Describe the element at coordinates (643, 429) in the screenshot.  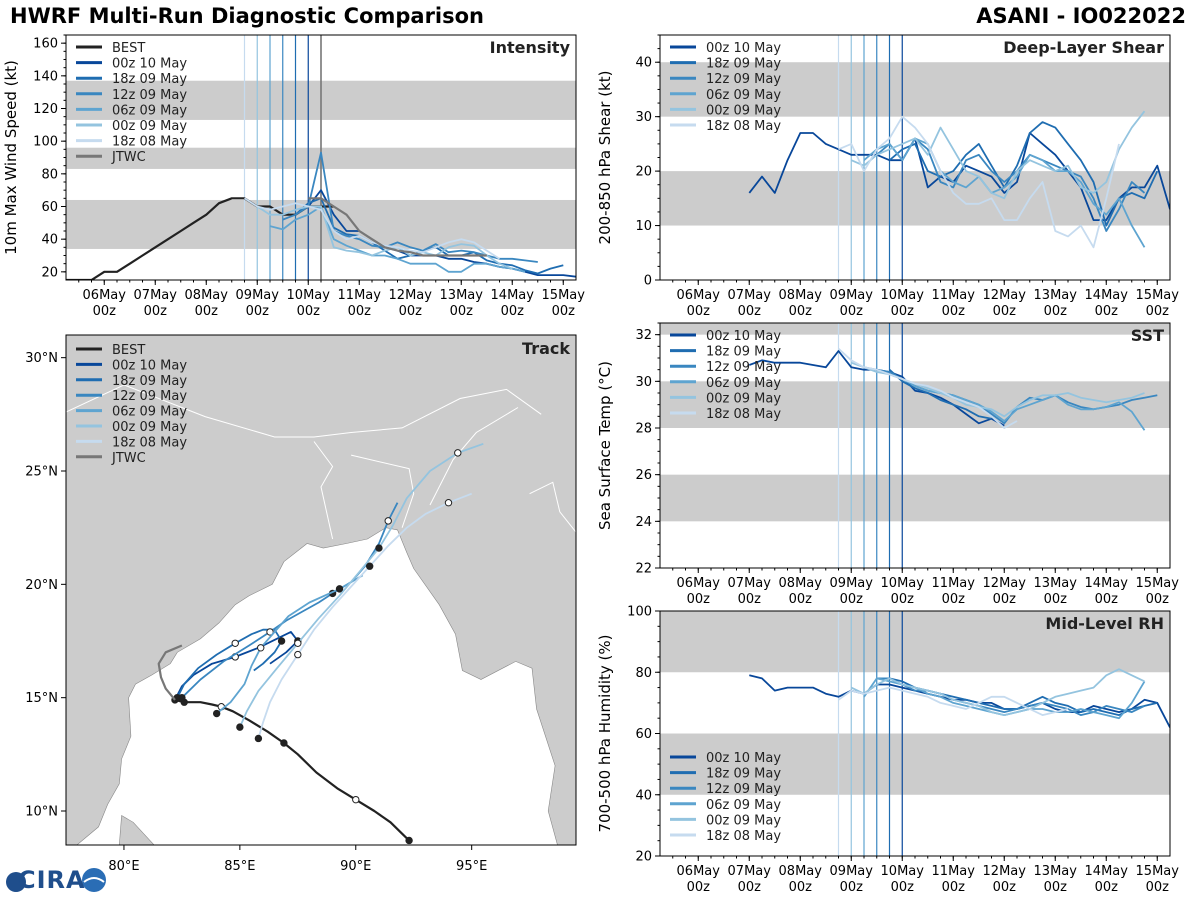
I see `sst-ytick-label: 28` at that location.